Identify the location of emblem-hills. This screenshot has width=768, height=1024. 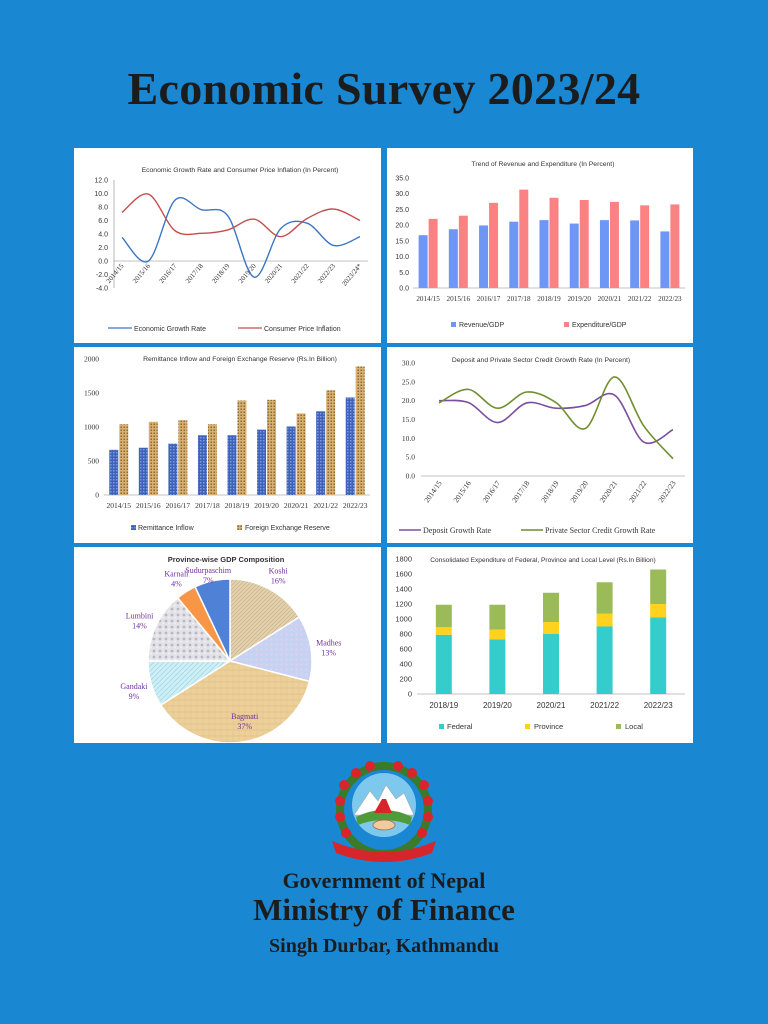
(384, 817).